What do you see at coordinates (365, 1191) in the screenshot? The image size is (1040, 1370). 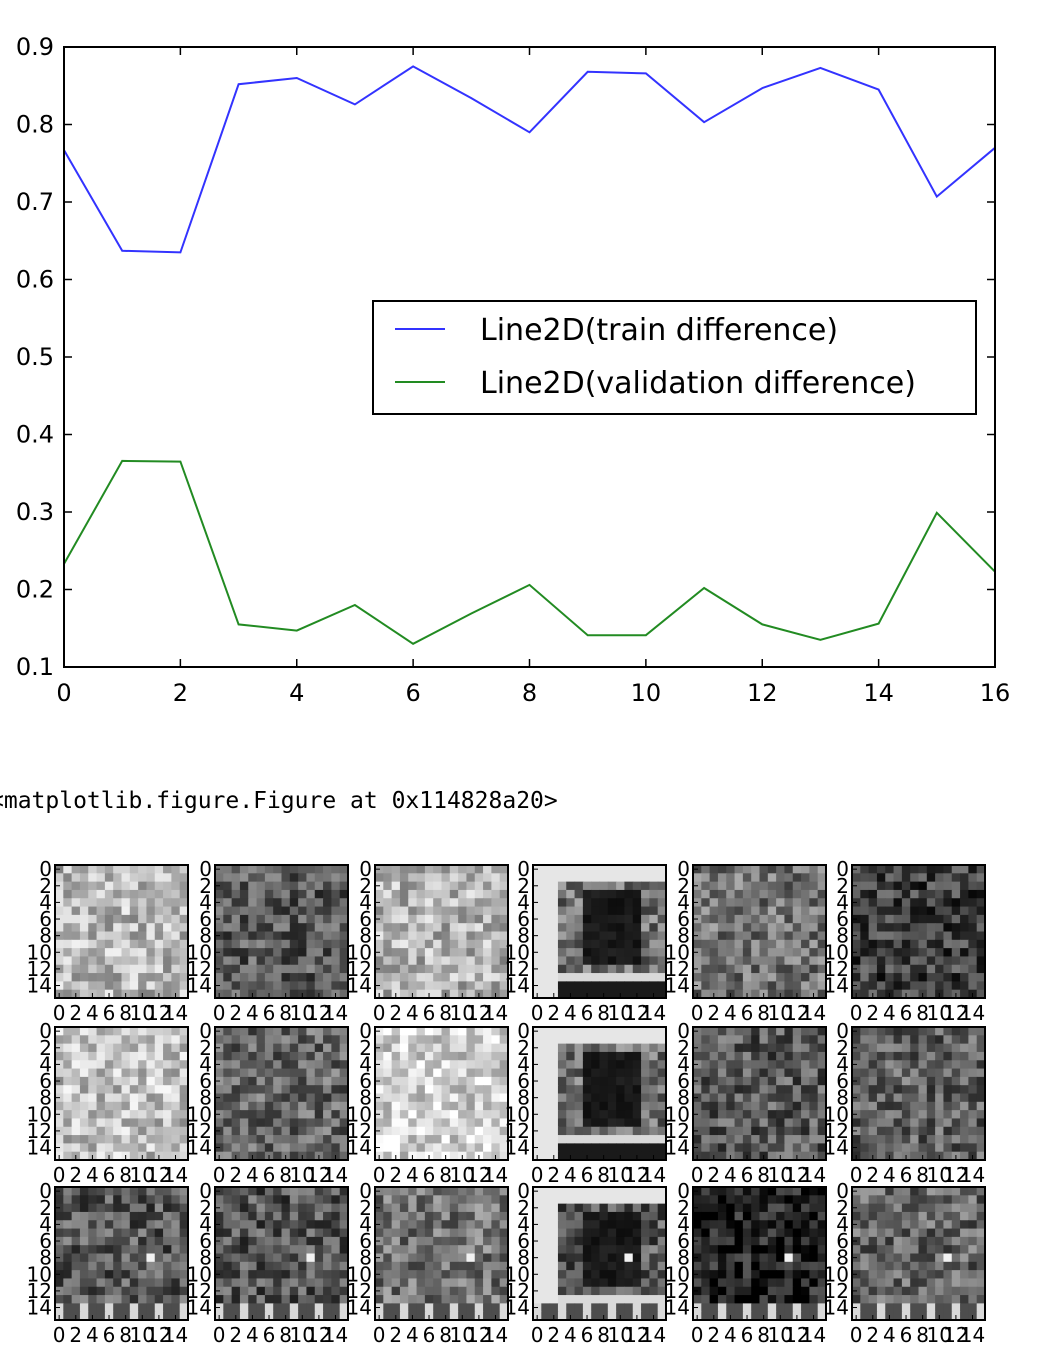 I see `tile-y-tick-label: 0` at bounding box center [365, 1191].